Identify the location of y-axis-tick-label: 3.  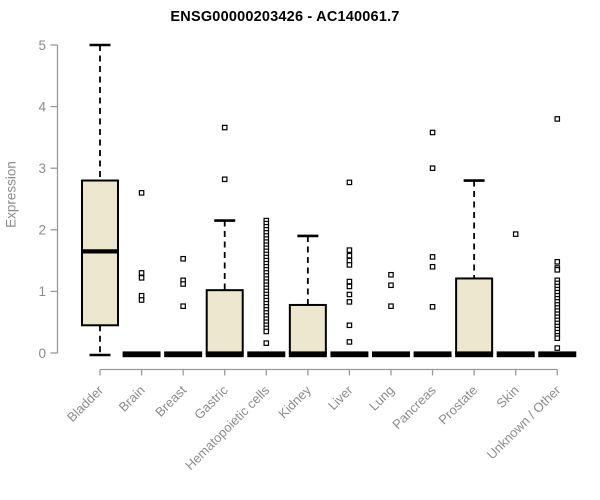
(42, 168).